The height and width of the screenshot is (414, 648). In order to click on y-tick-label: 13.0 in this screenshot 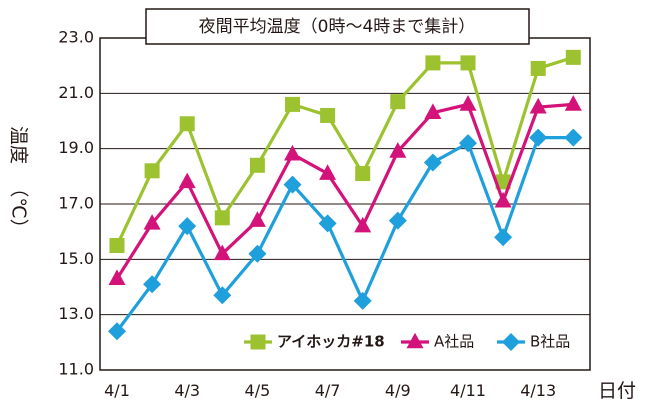, I will do `click(76, 313)`.